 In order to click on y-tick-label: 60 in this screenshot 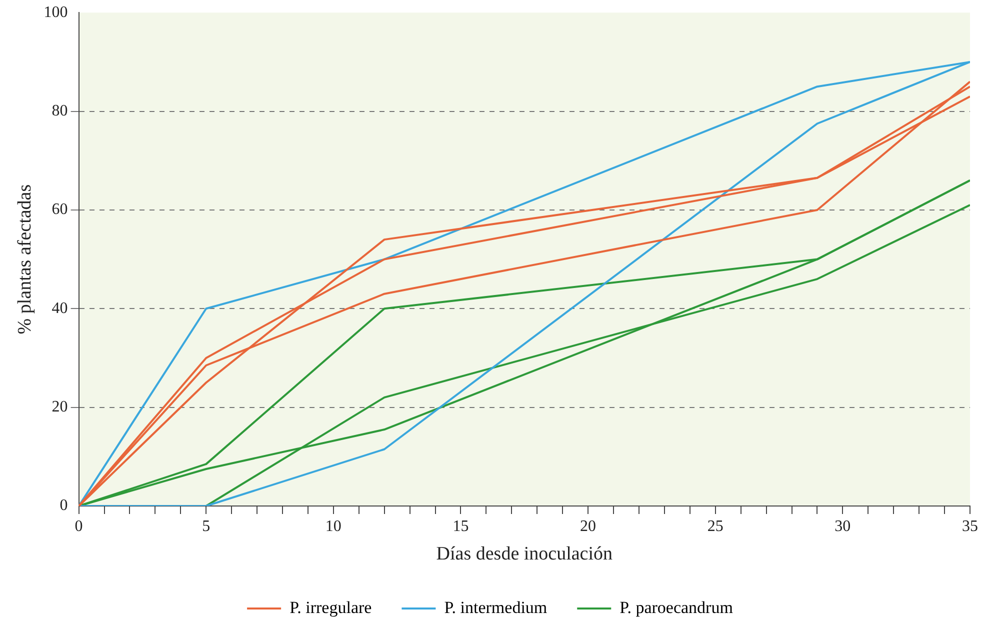, I will do `click(60, 209)`.